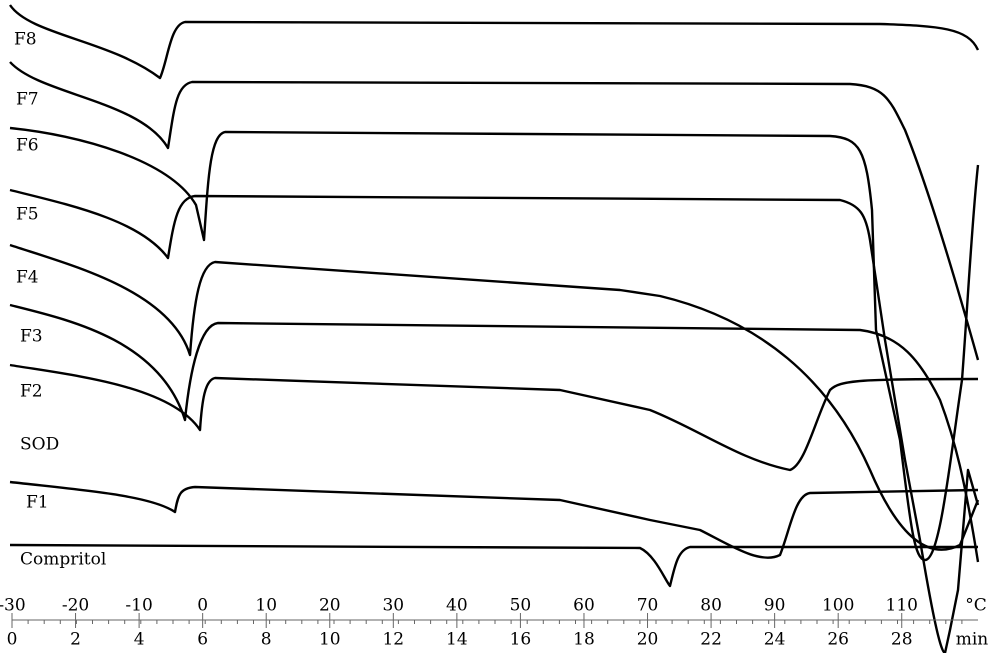 The image size is (1000, 653). Describe the element at coordinates (75, 606) in the screenshot. I see `tick-label: -20` at that location.